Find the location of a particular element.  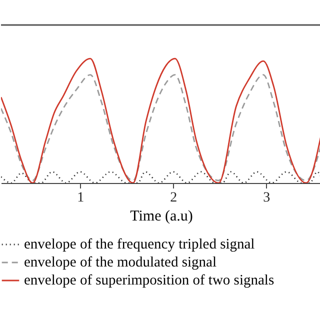

legend-label: envelope of the modulated signal is located at coordinates (120, 262).